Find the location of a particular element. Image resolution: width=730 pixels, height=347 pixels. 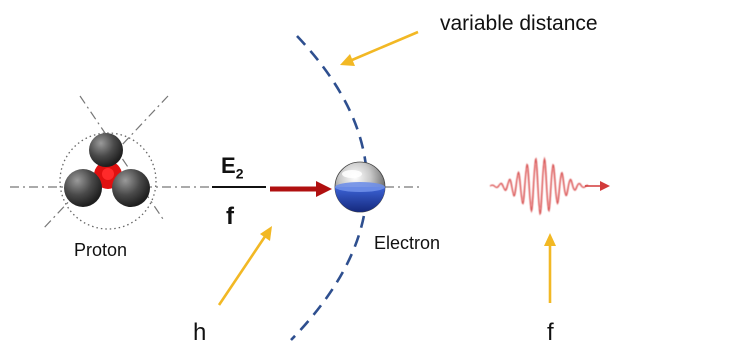

electron-label: Electron is located at coordinates (407, 243).